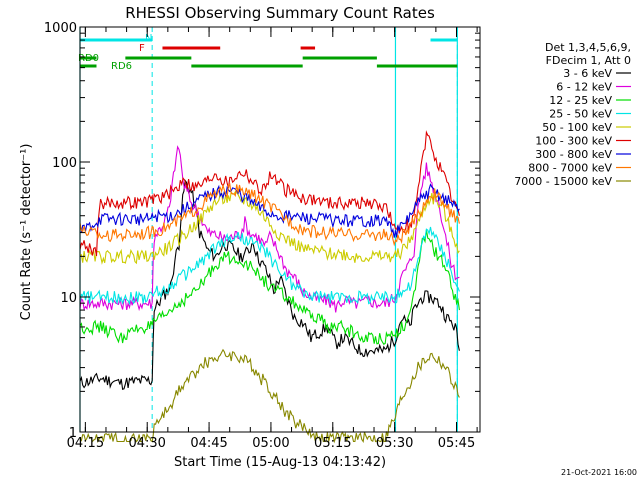  Describe the element at coordinates (280, 462) in the screenshot. I see `x-axis-label: Start Time (15-Aug-13 04:13:42)` at that location.